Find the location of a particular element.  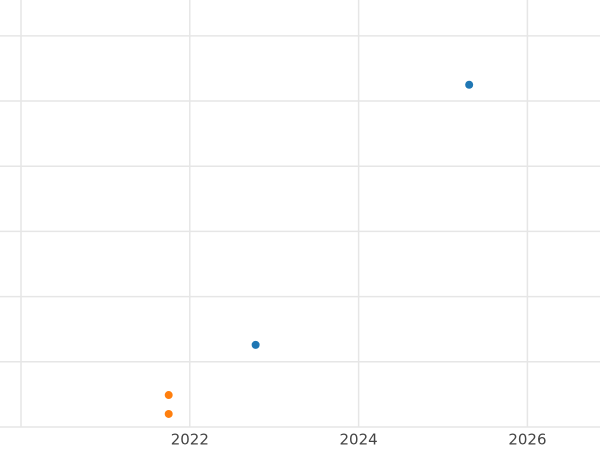

x-tick-label: 2026 is located at coordinates (527, 440).